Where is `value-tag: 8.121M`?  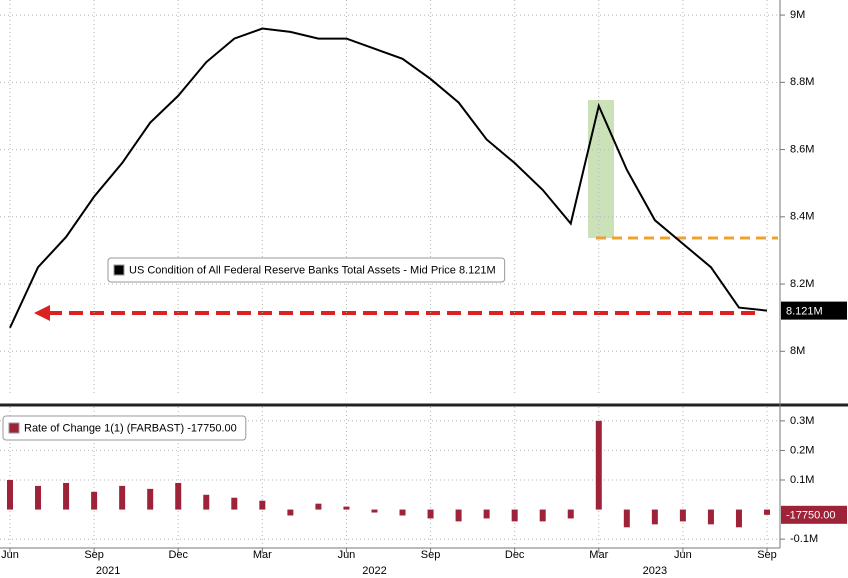
value-tag: 8.121M is located at coordinates (804, 312).